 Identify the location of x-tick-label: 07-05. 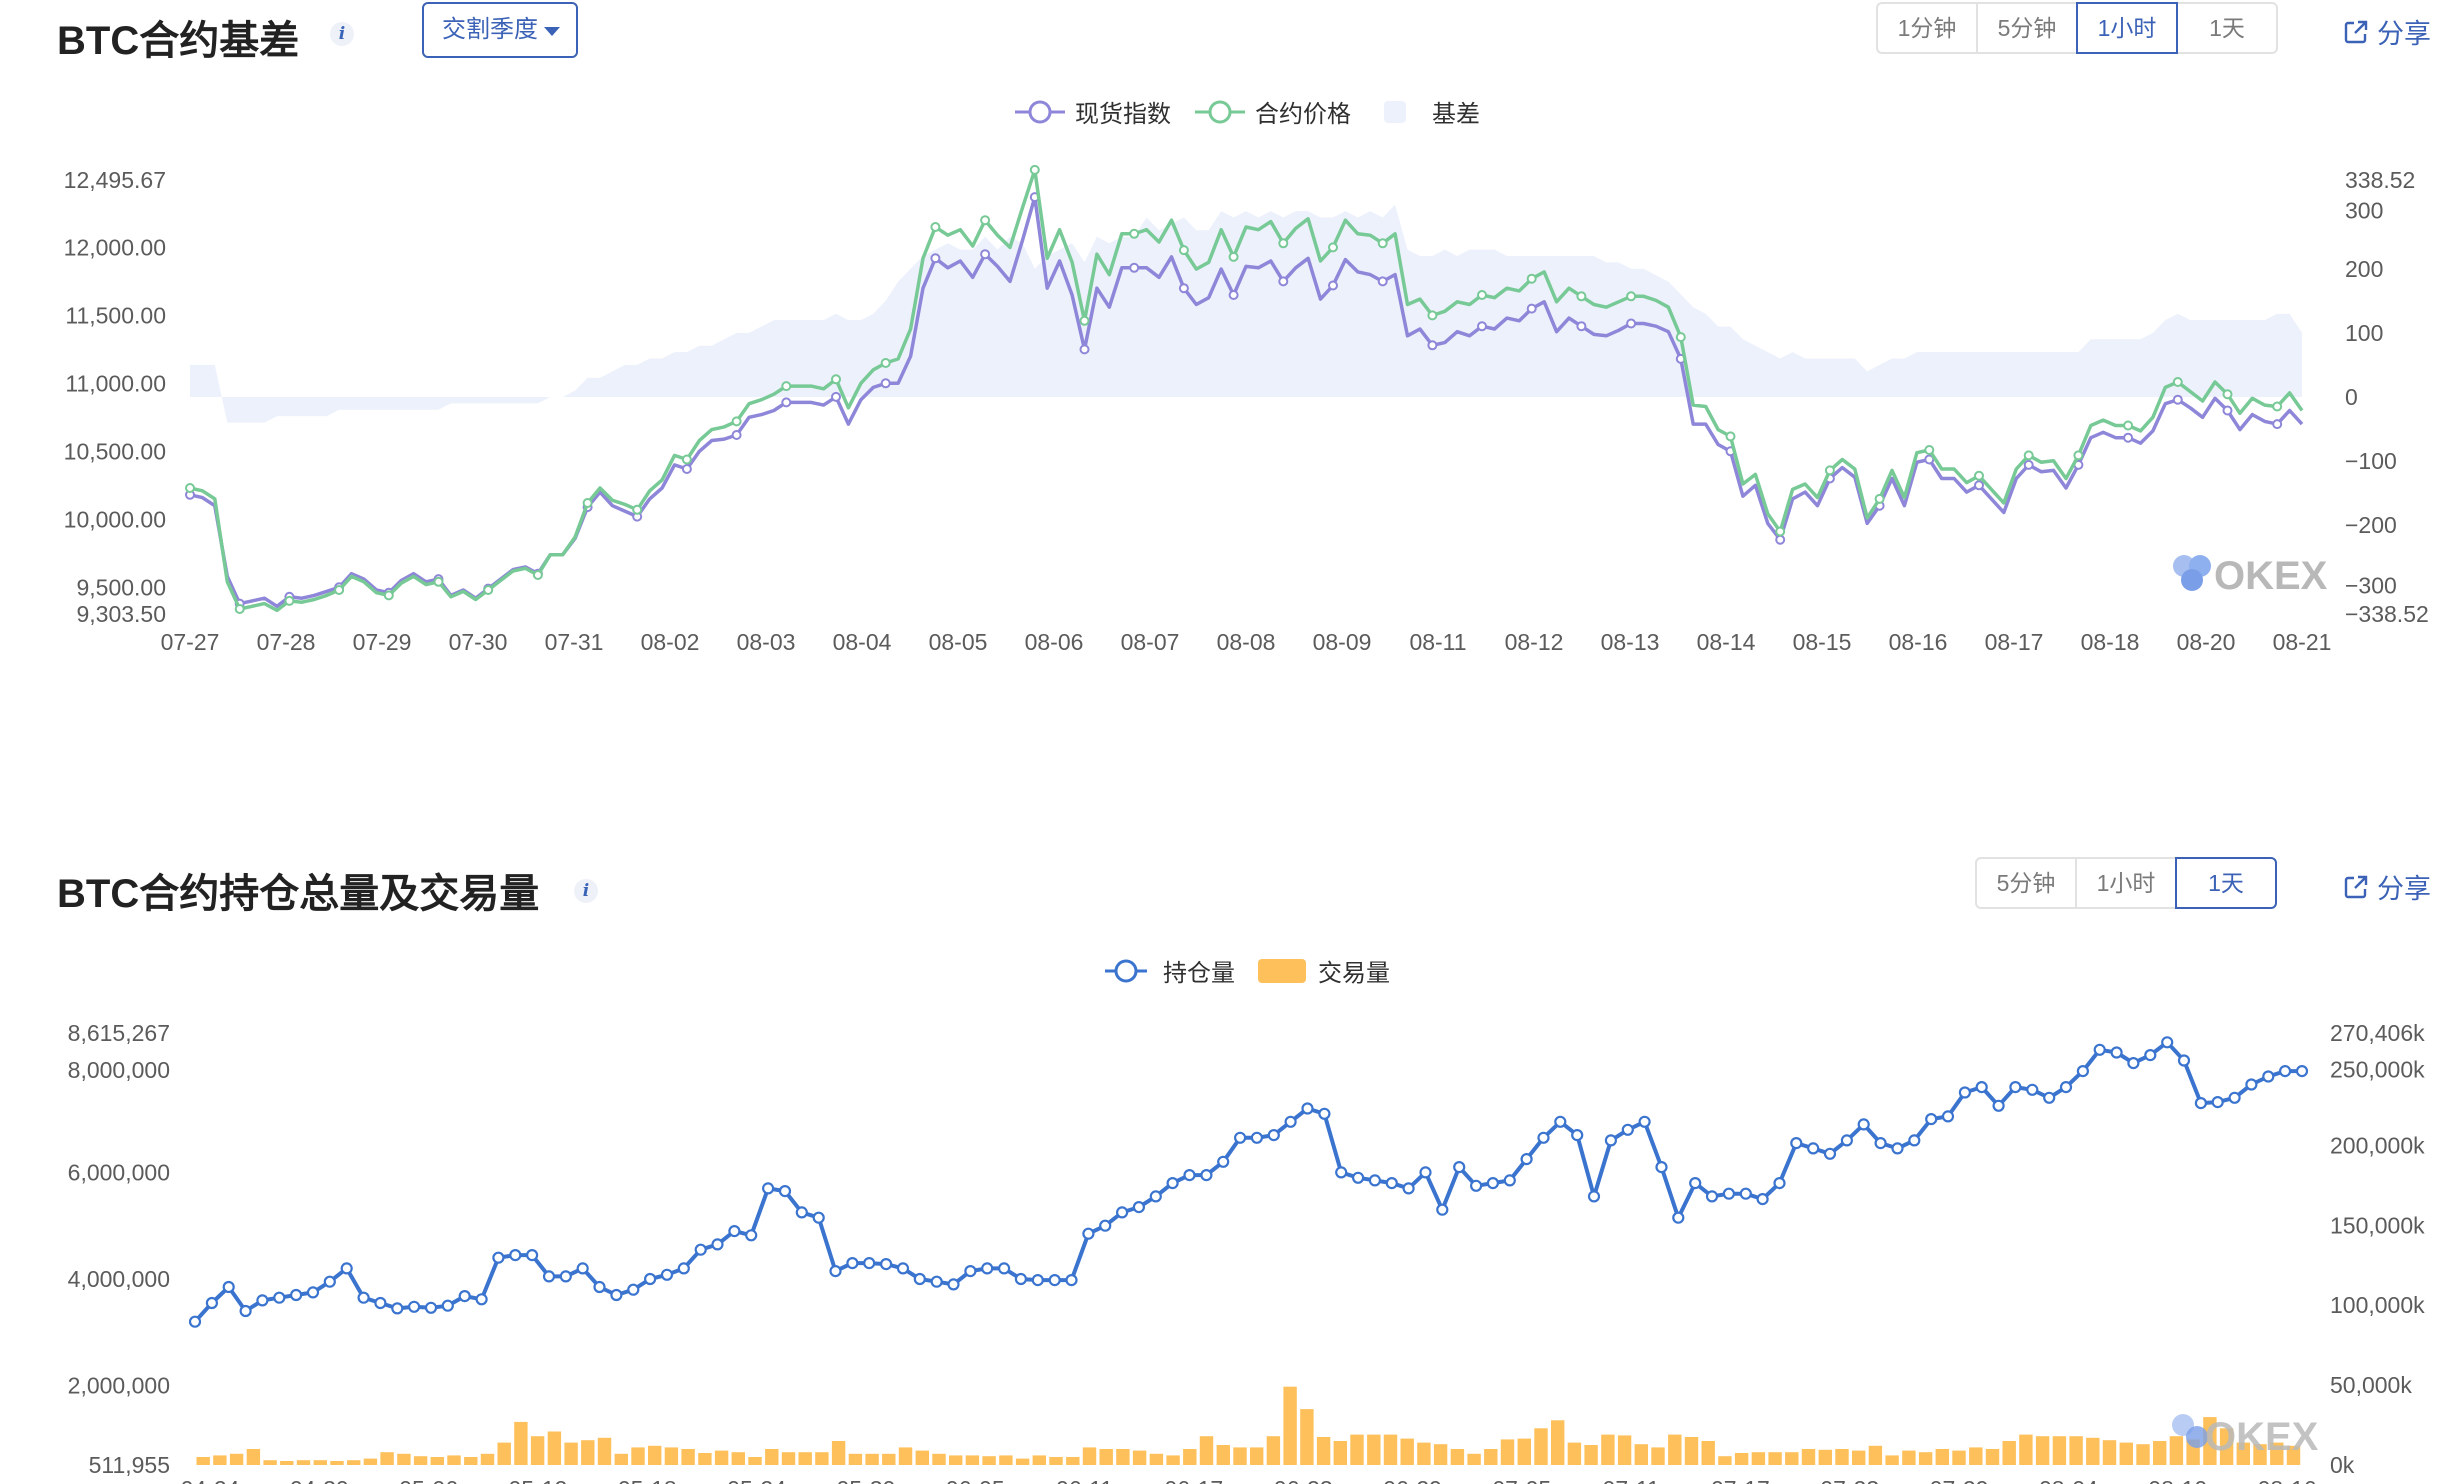
(1521, 1480).